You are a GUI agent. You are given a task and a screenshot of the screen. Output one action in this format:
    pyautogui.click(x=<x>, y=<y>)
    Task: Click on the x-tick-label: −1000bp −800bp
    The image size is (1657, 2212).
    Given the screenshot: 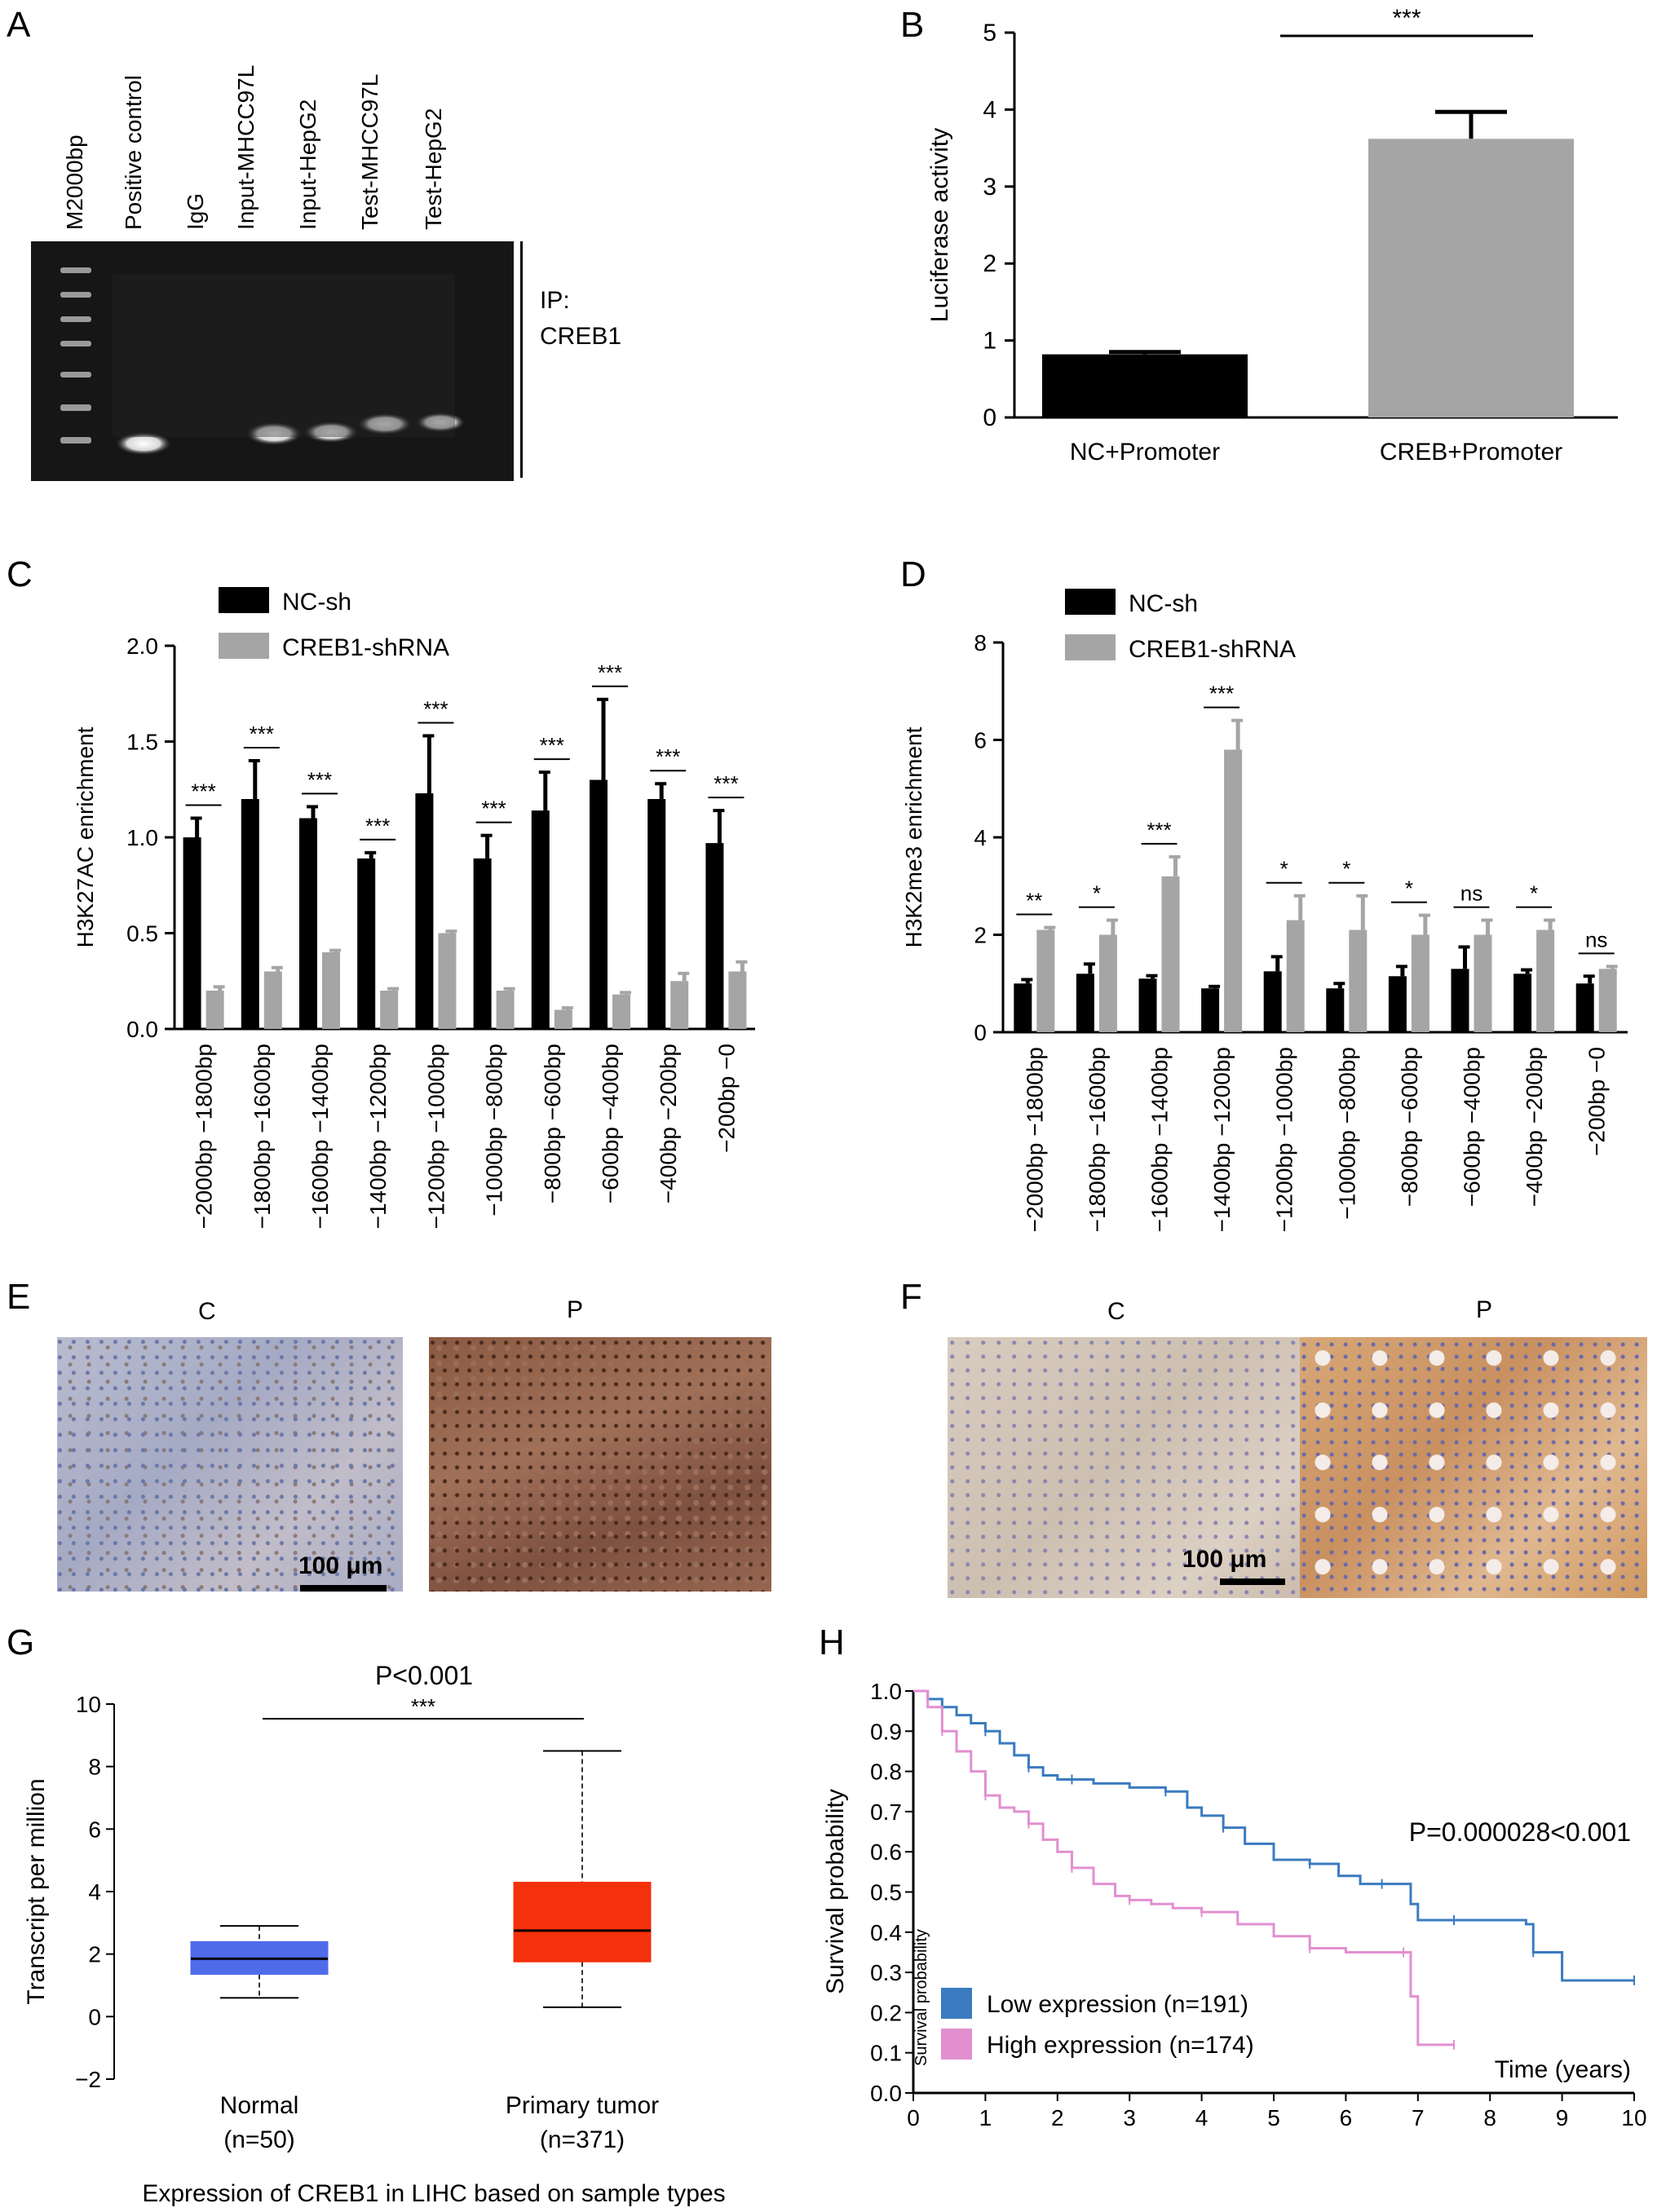 What is the action you would take?
    pyautogui.click(x=495, y=1130)
    